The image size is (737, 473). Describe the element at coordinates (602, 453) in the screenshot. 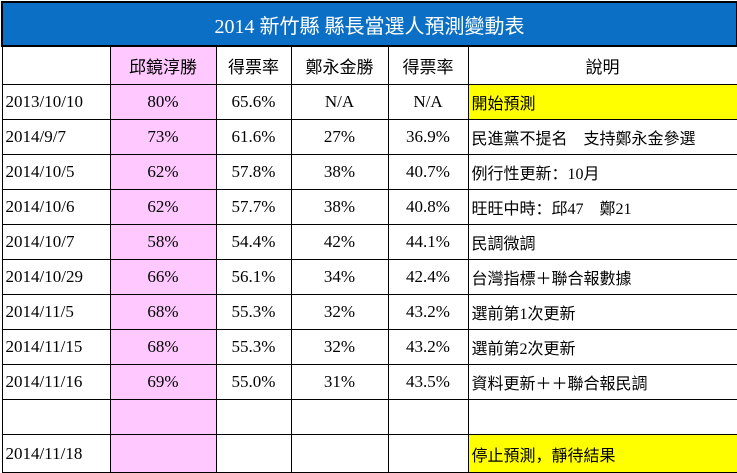

I see `note-cell: 停止預測，靜待結果` at that location.